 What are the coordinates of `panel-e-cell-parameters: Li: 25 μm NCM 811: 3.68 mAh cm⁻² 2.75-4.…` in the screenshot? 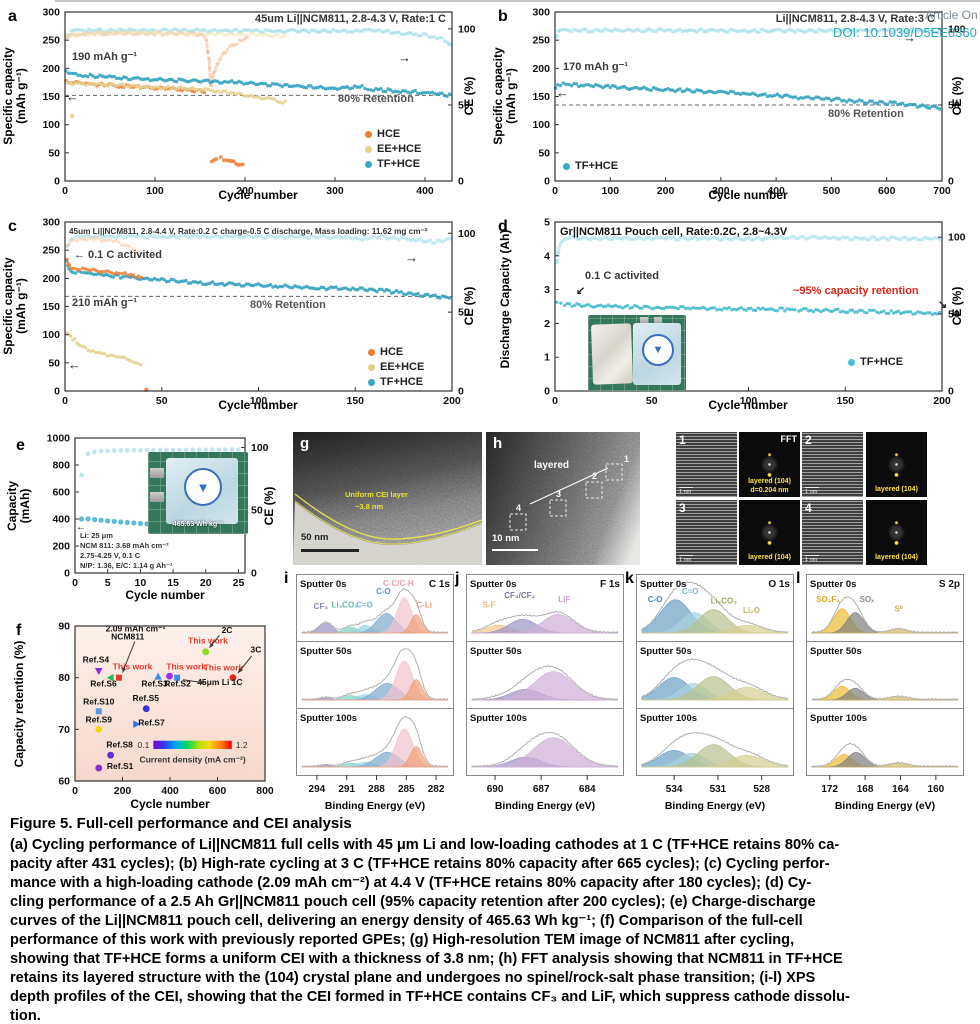 It's located at (126, 550).